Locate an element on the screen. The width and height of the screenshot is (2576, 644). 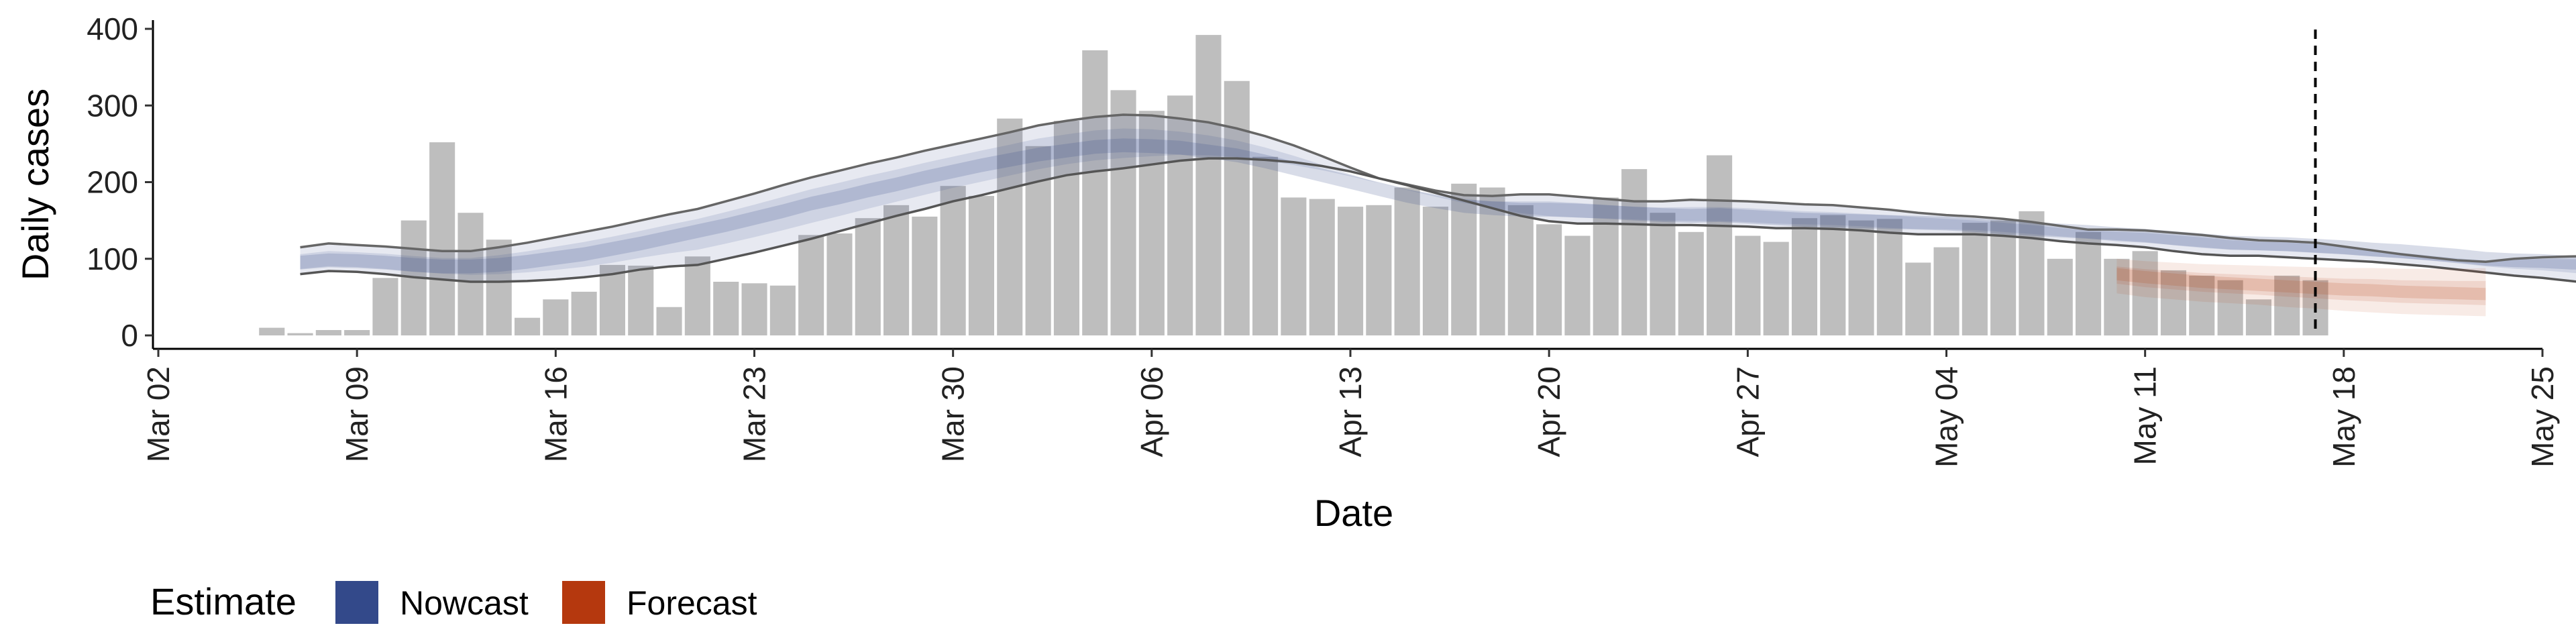
x-tick-label-10: May 11 is located at coordinates (2145, 415).